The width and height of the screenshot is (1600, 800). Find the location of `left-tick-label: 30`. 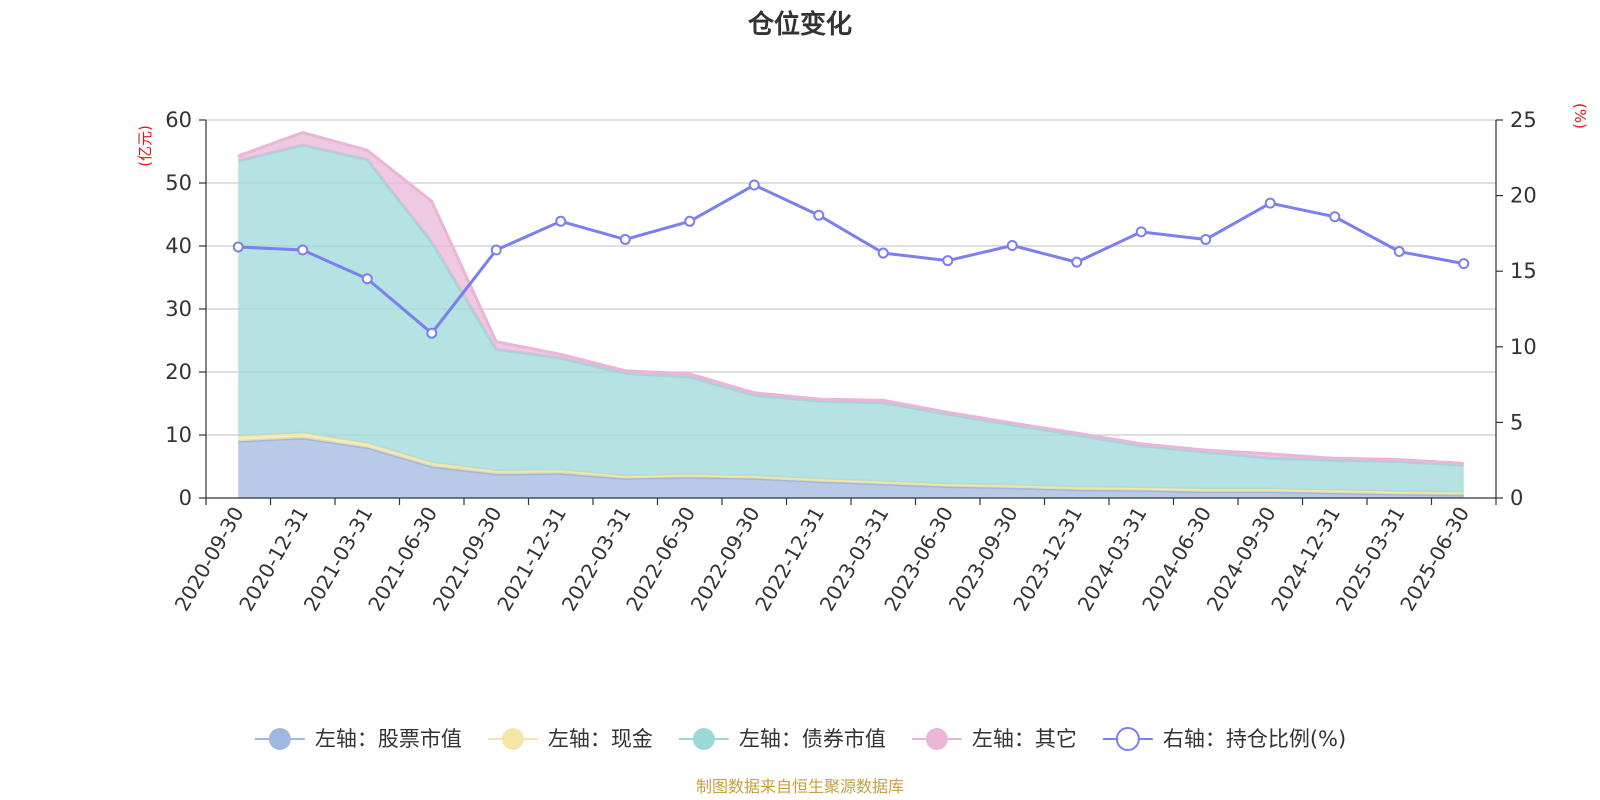

left-tick-label: 30 is located at coordinates (178, 309).